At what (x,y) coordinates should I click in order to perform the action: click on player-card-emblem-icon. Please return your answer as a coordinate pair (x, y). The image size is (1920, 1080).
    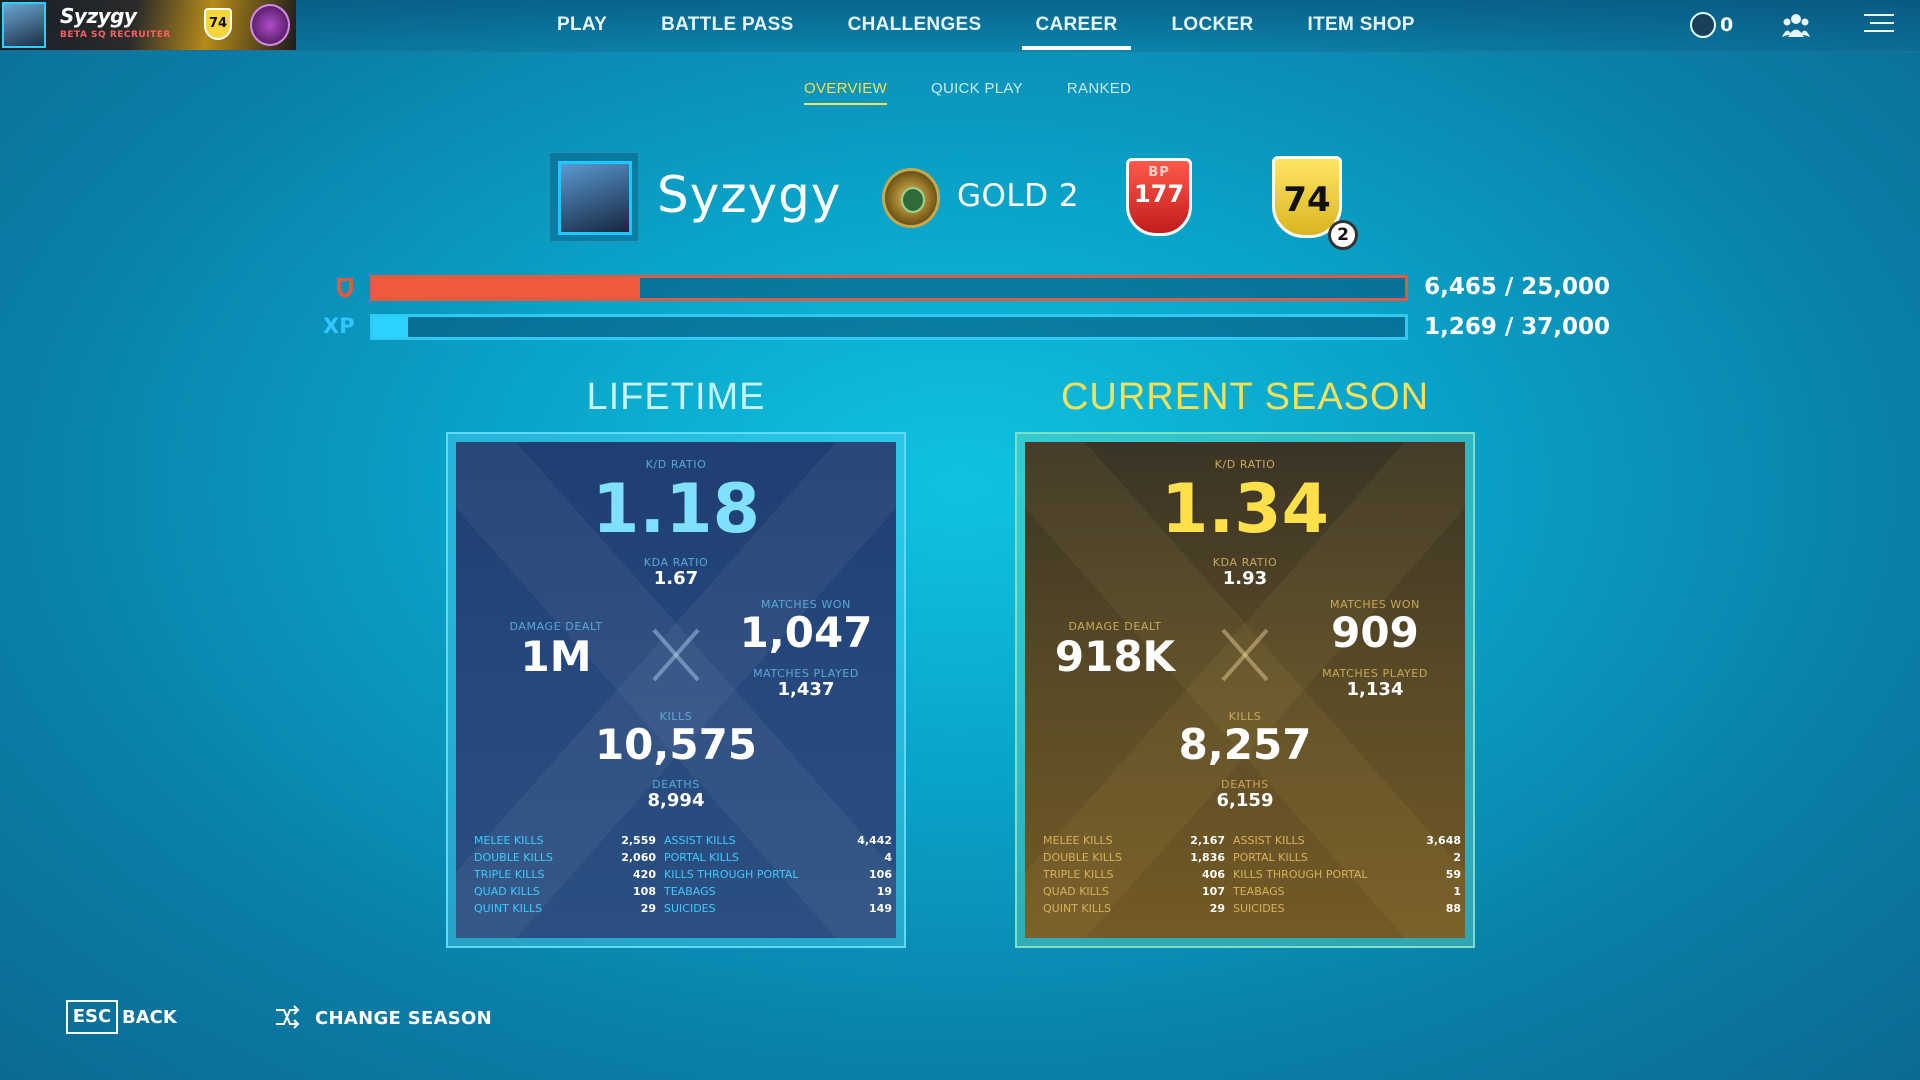
    Looking at the image, I should click on (270, 25).